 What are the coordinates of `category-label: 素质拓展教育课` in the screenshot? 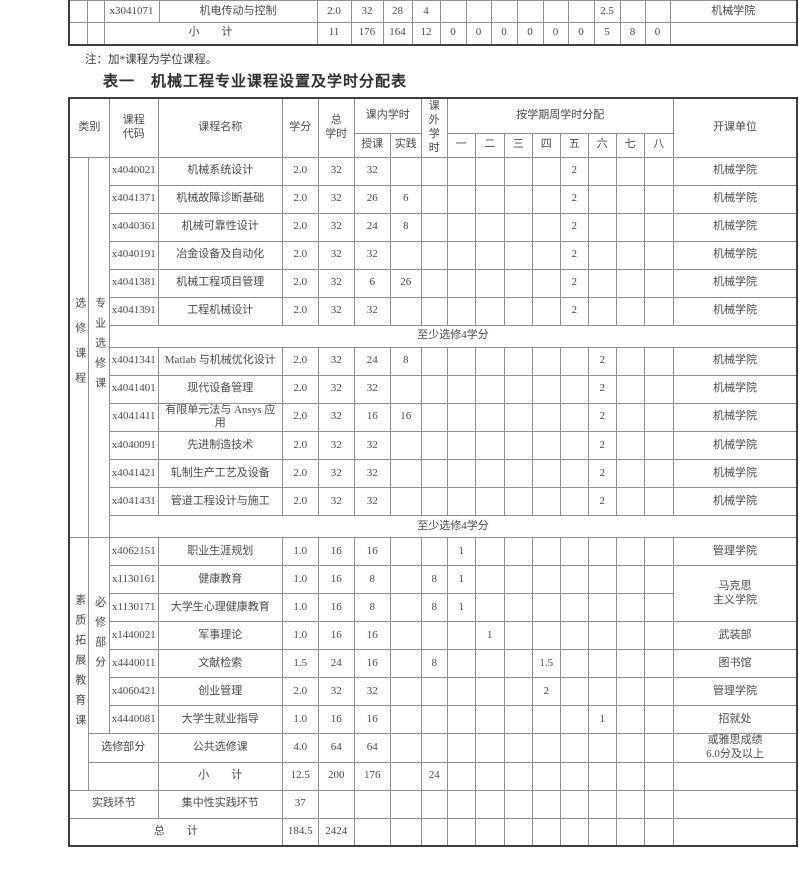 It's located at (78, 664).